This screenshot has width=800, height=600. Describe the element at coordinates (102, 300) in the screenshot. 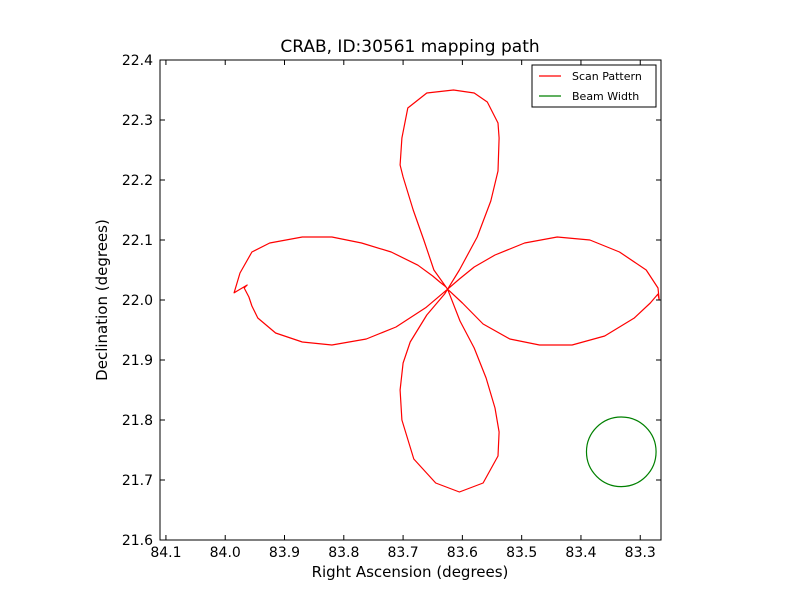

I see `y-axis-label: Declination (degrees)` at that location.